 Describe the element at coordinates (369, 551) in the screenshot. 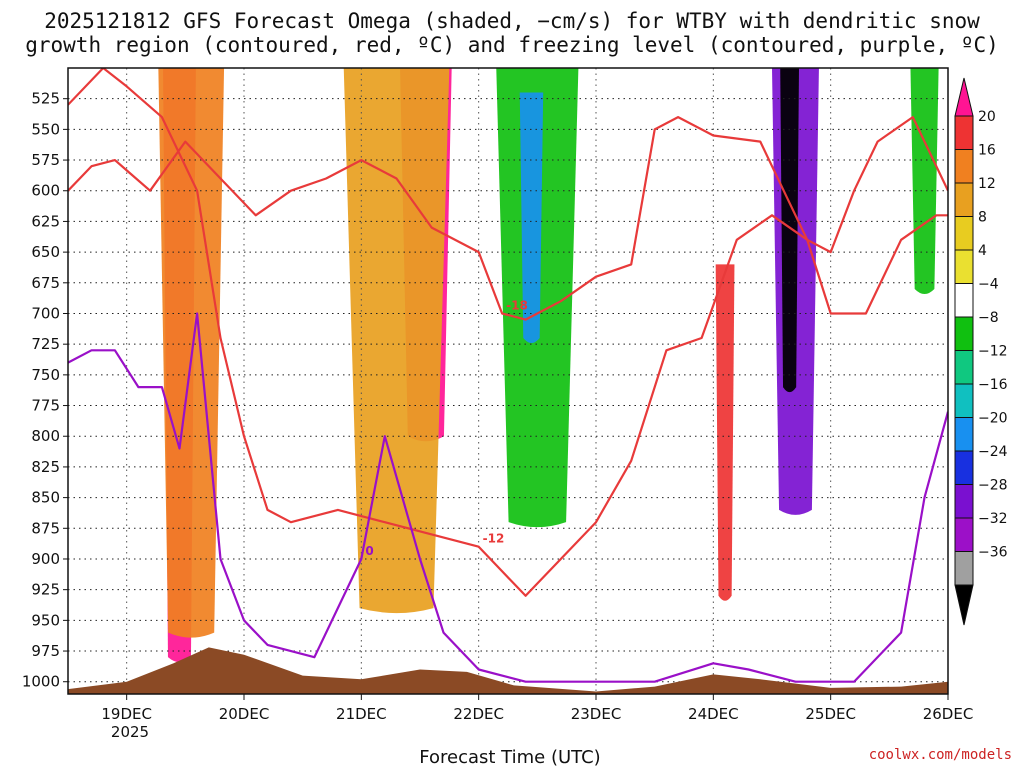

I see `freezing-level-contour-label: 0` at that location.